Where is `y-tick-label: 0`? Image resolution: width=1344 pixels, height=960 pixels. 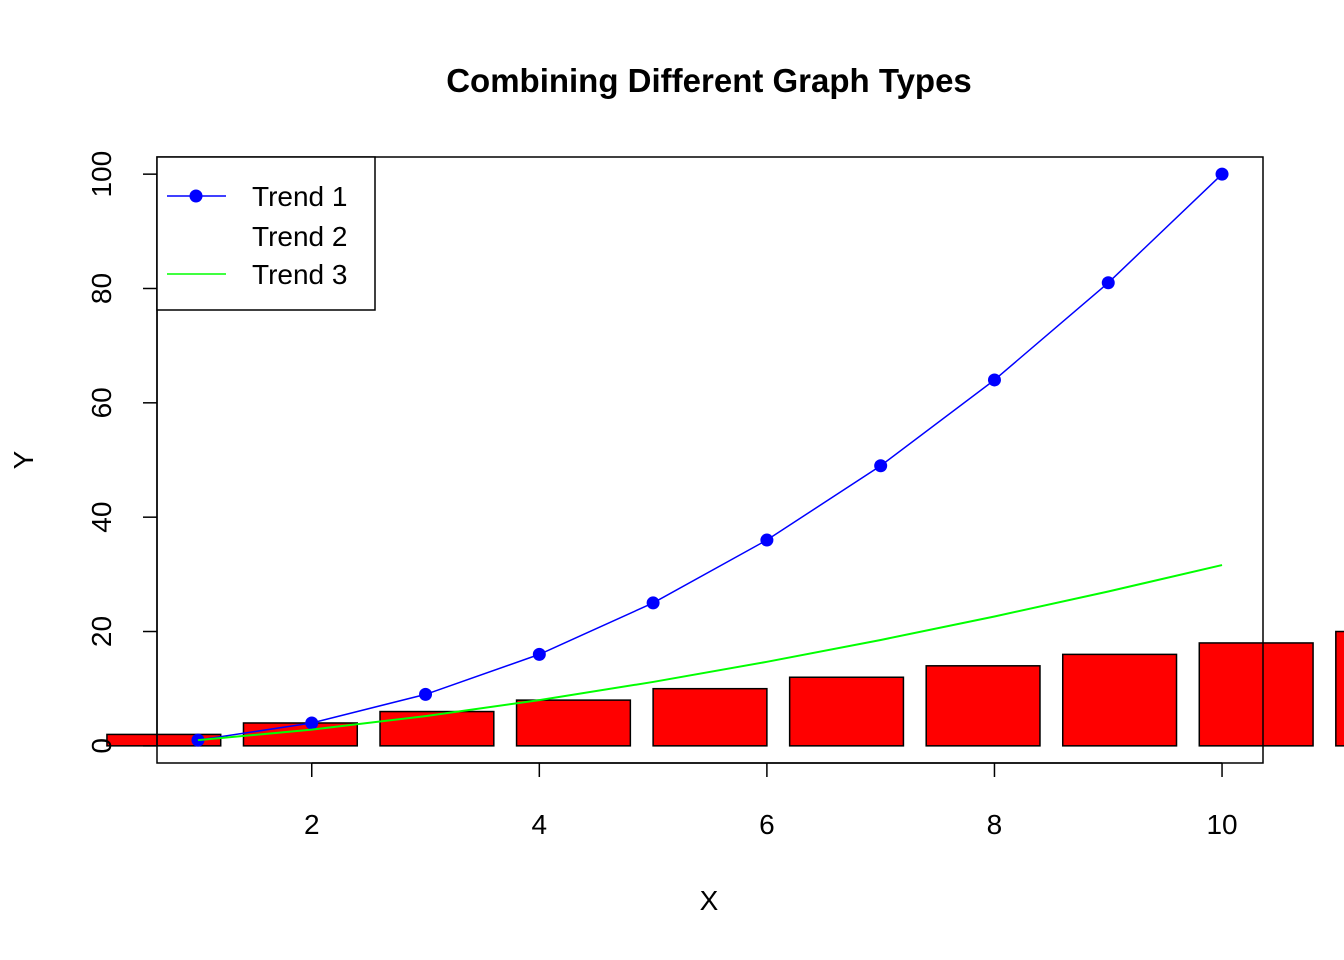 y-tick-label: 0 is located at coordinates (101, 746).